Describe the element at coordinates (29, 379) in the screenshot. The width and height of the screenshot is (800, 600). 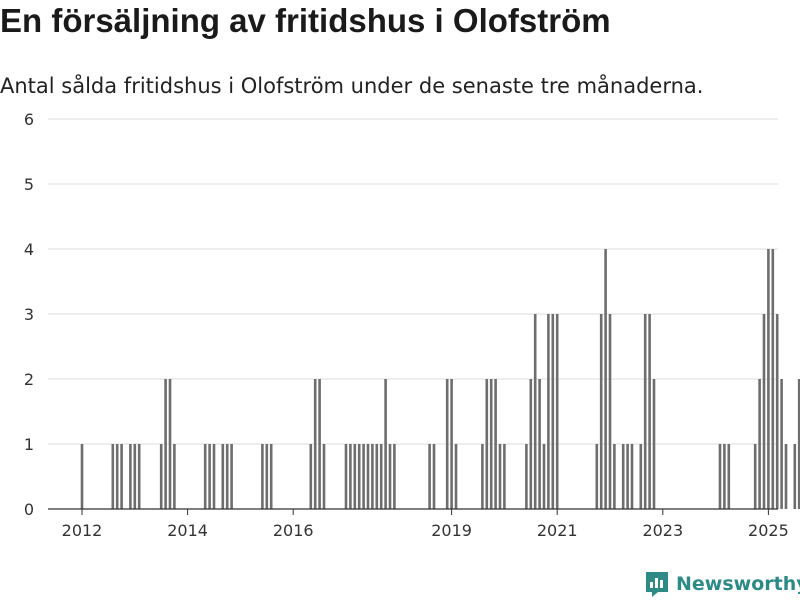
I see `y-tick-label: 2` at that location.